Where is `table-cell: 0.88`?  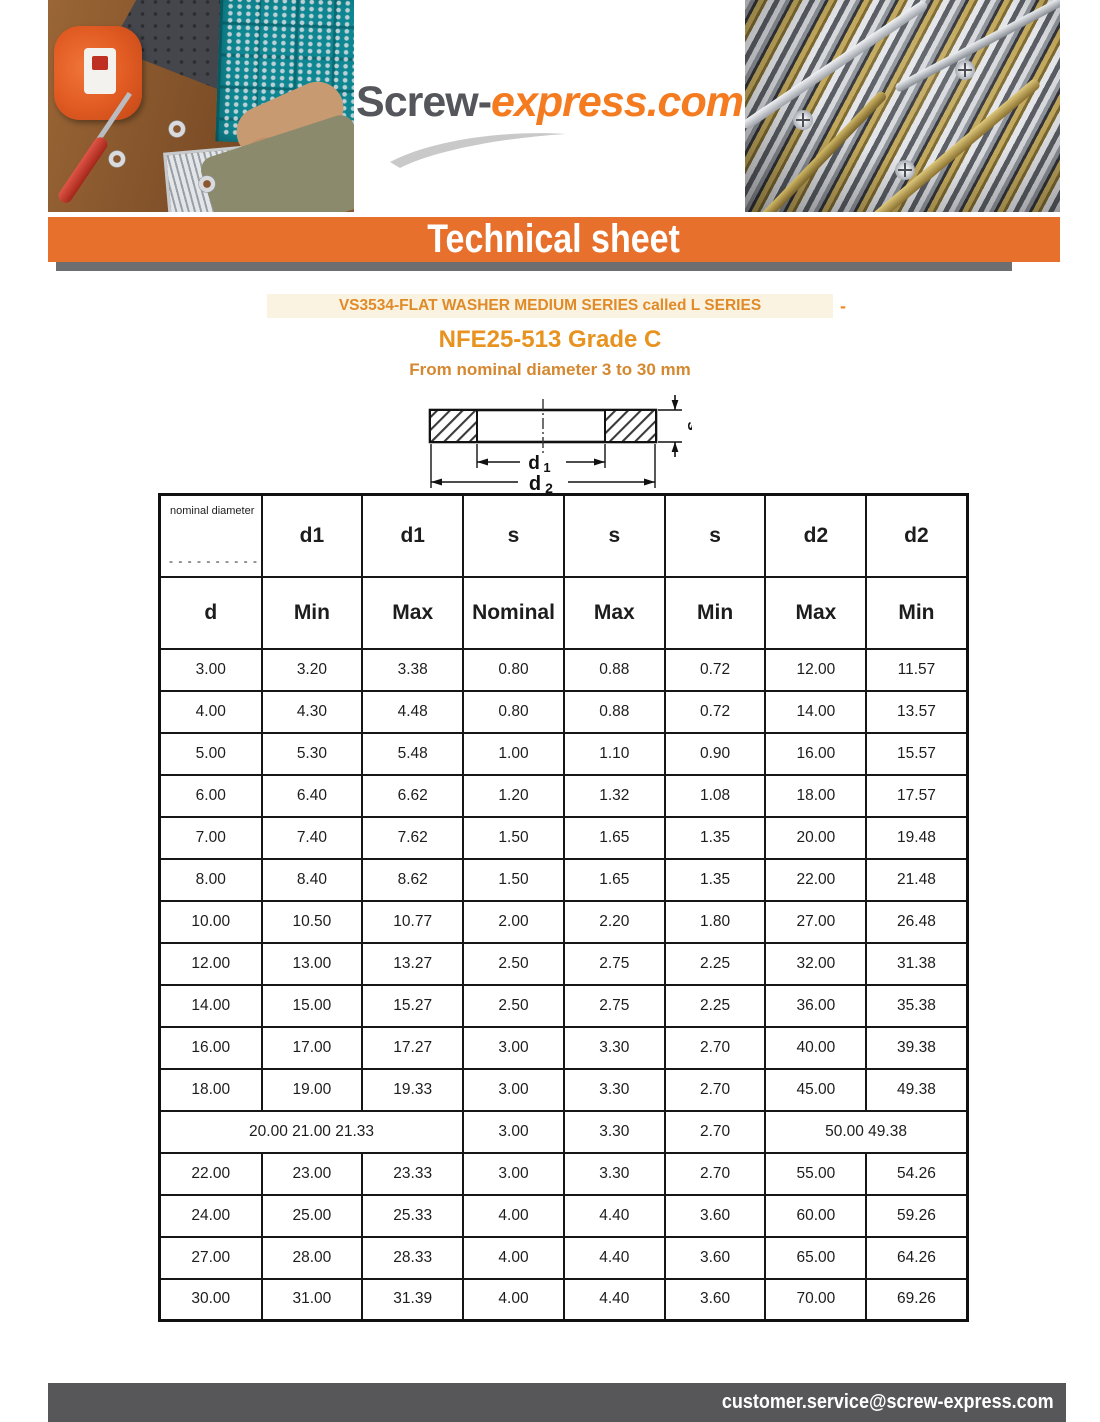 table-cell: 0.88 is located at coordinates (614, 669).